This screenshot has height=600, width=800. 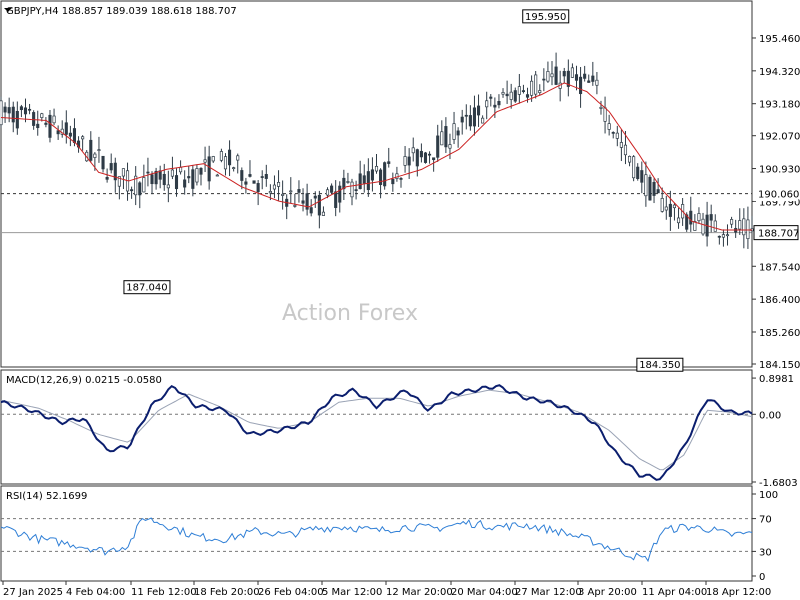 I want to click on y-tick-label: 185.260, so click(x=779, y=333).